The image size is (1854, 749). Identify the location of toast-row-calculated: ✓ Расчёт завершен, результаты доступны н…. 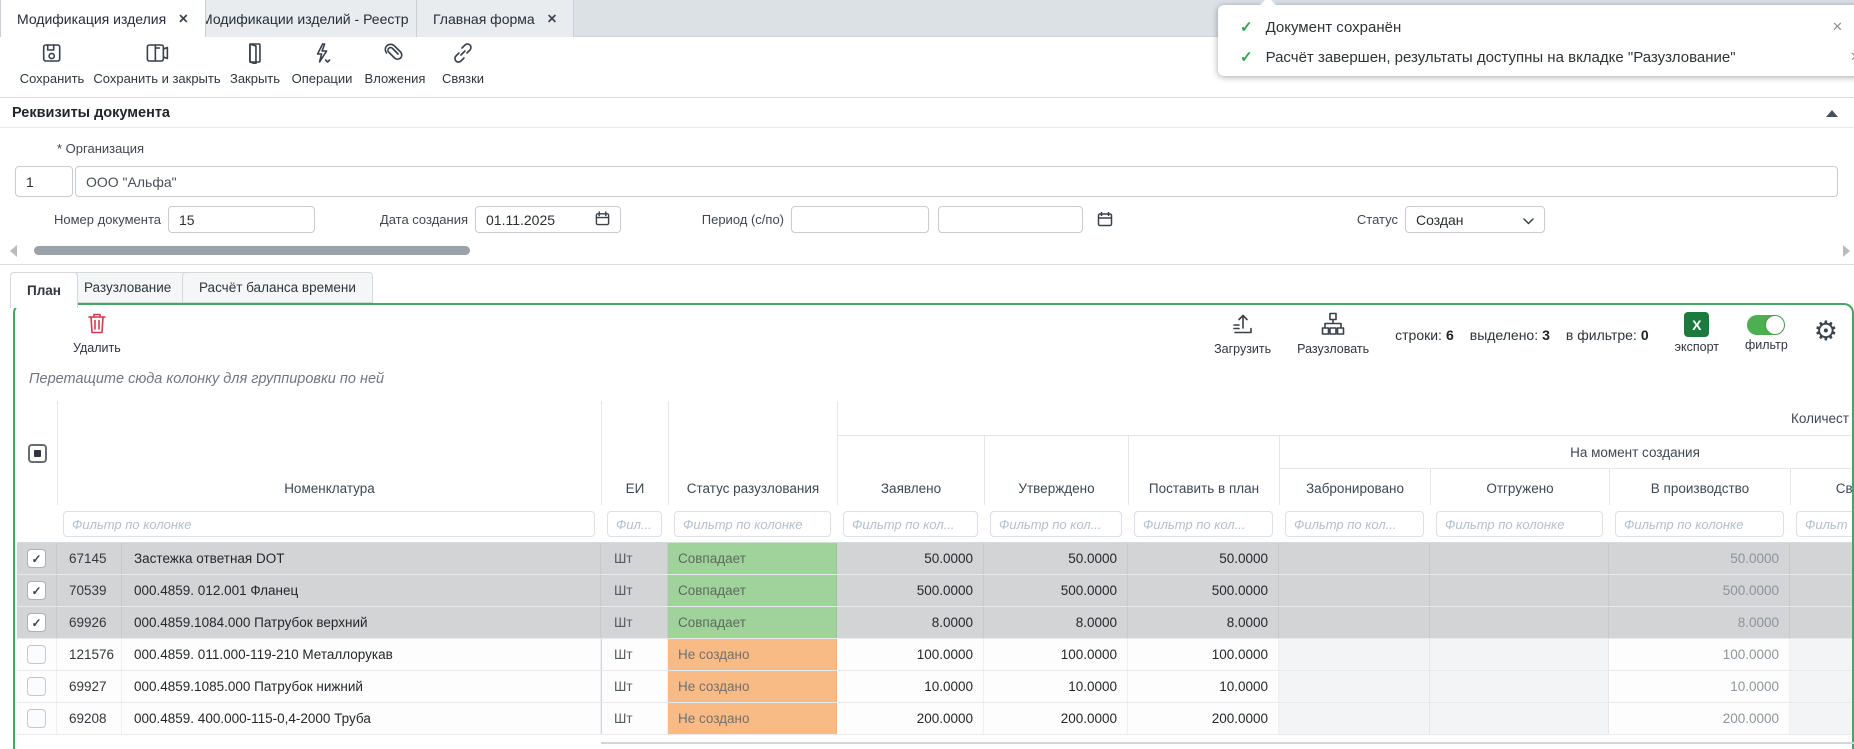
(1488, 57).